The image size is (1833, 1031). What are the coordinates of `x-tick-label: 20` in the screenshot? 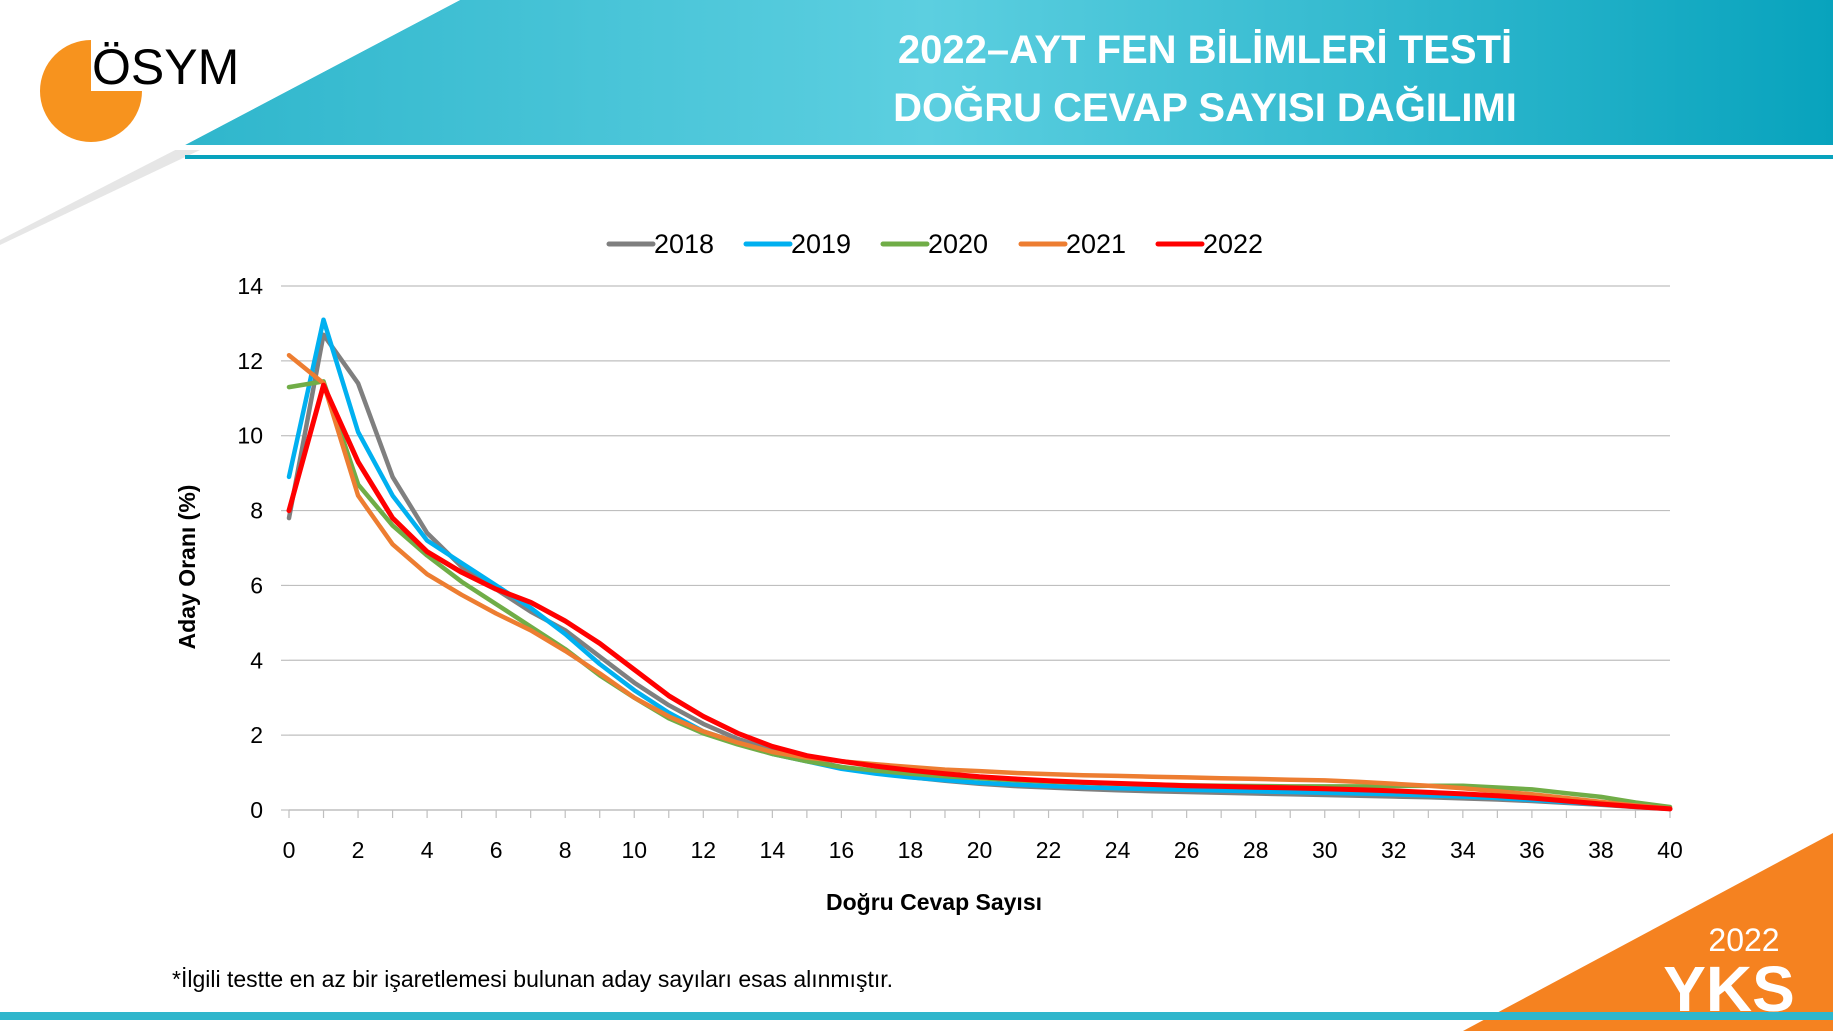 It's located at (980, 850).